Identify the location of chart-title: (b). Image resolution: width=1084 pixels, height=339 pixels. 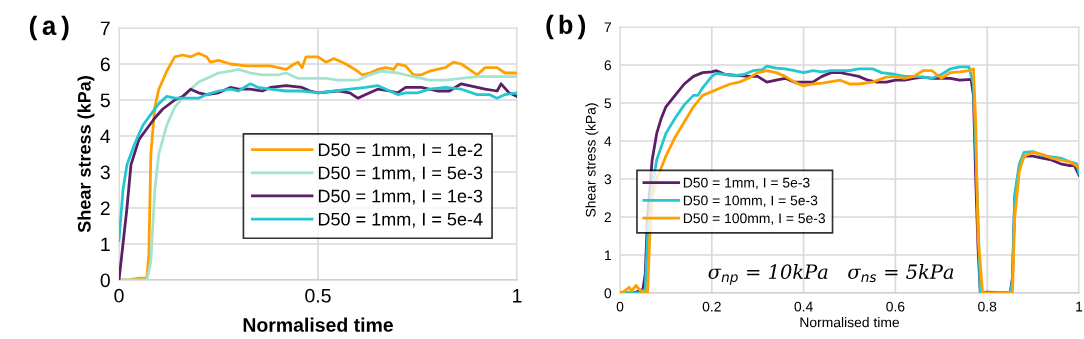
(566, 27).